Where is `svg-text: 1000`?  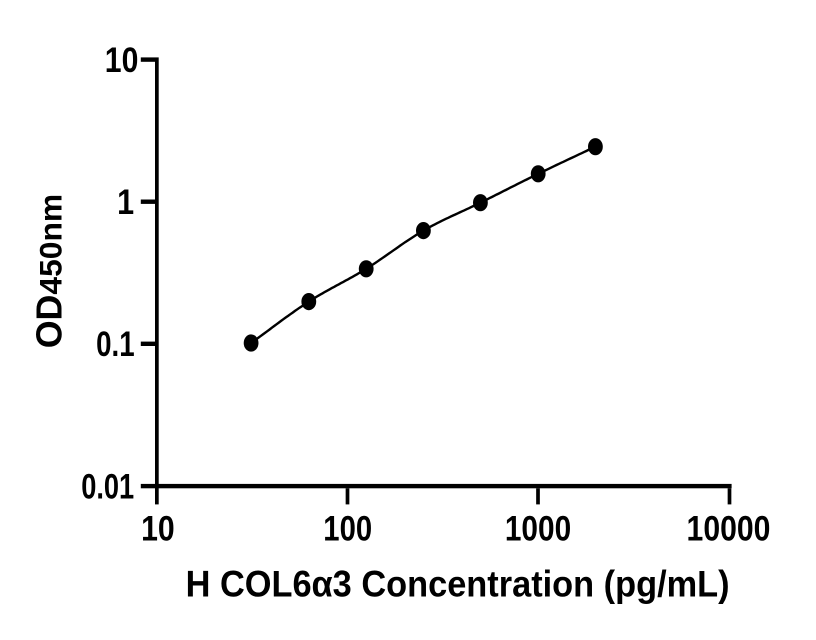
svg-text: 1000 is located at coordinates (538, 529).